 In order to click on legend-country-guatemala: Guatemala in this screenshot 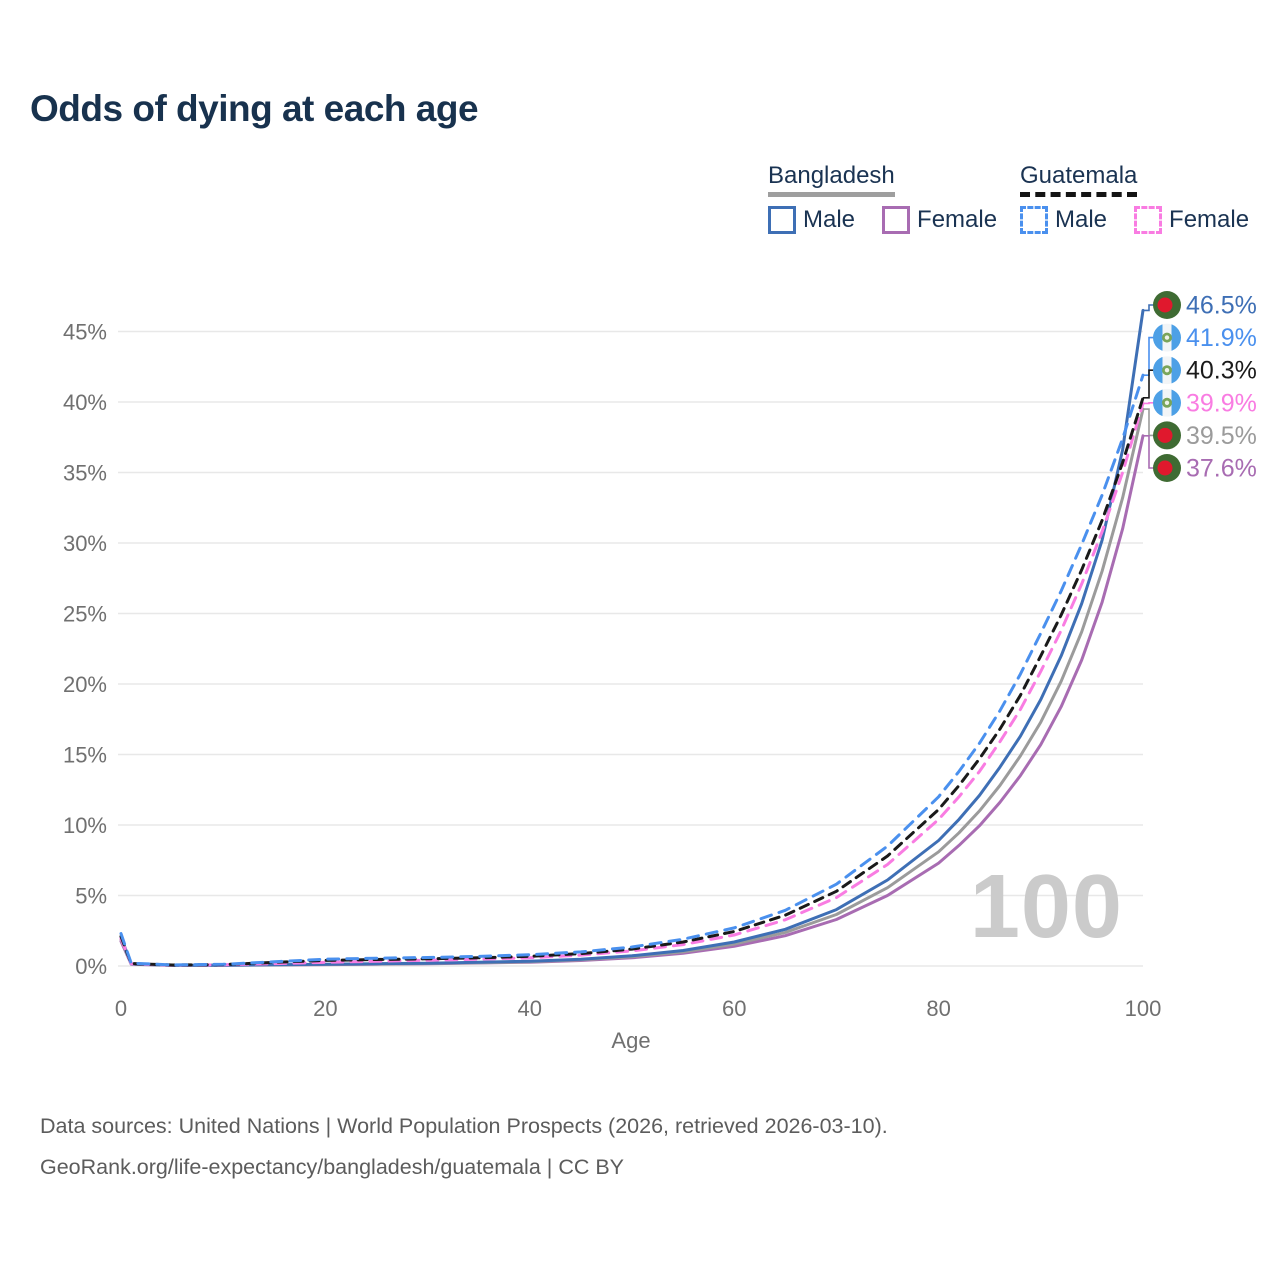, I will do `click(1079, 179)`.